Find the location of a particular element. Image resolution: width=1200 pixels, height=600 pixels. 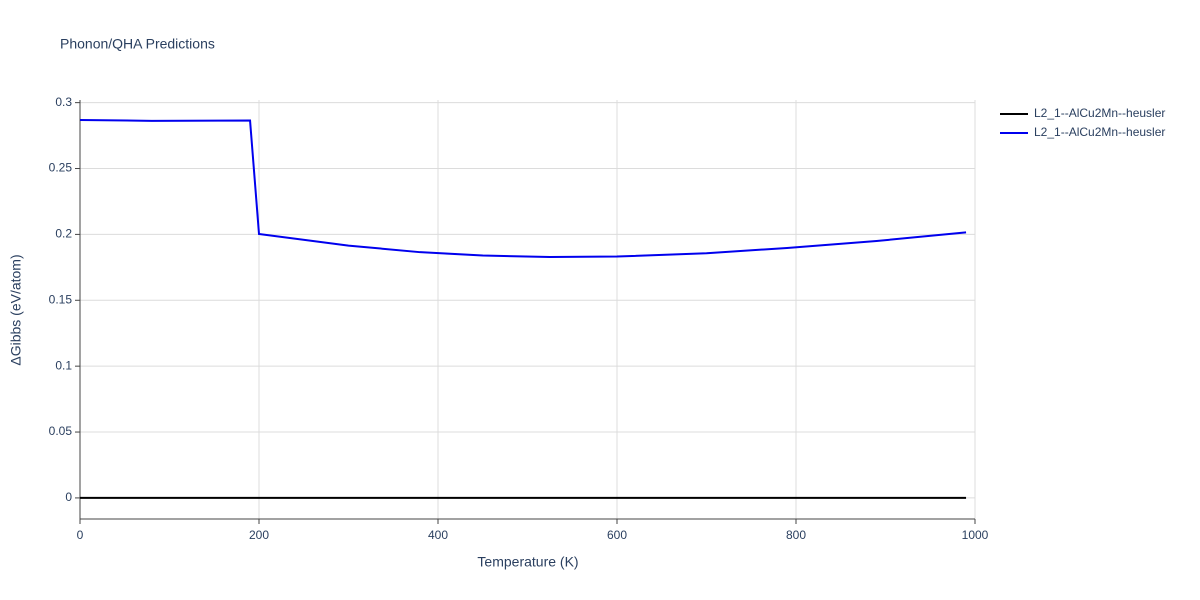

x-tick-label: 1000 is located at coordinates (975, 535).